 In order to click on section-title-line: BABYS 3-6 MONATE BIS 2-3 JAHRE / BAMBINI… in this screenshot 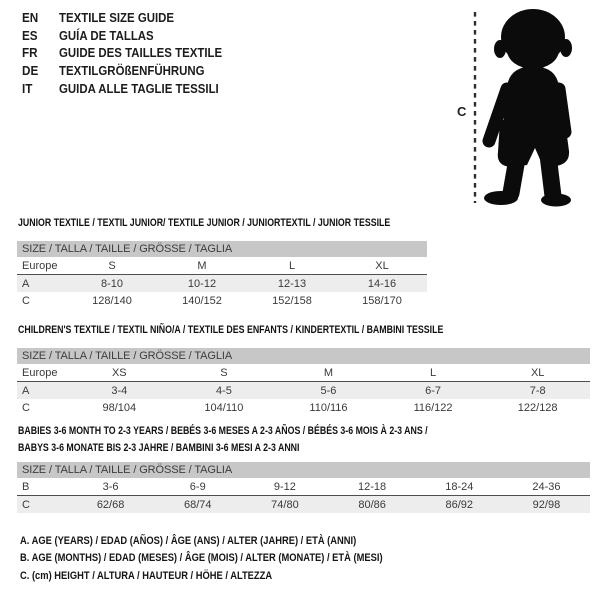, I will do `click(159, 448)`.